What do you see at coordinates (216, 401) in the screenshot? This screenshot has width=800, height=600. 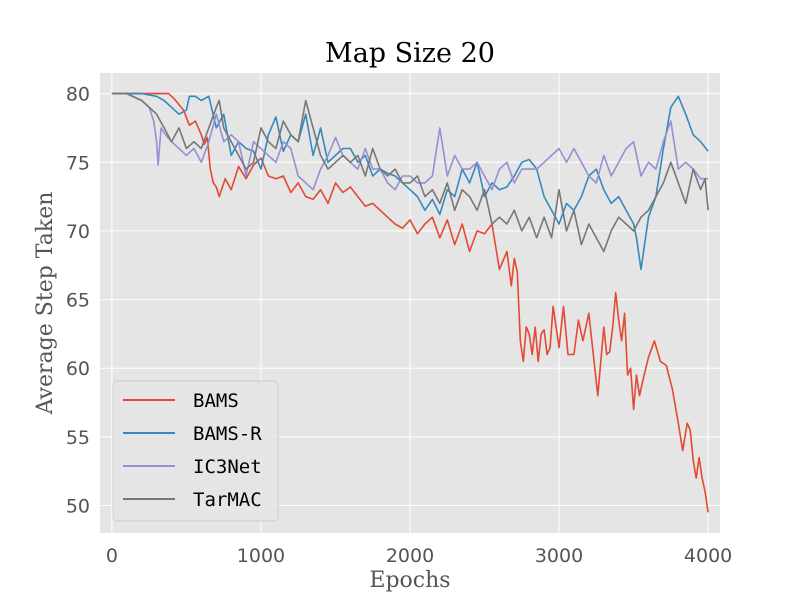 I see `legend-label-bams: BAMS` at bounding box center [216, 401].